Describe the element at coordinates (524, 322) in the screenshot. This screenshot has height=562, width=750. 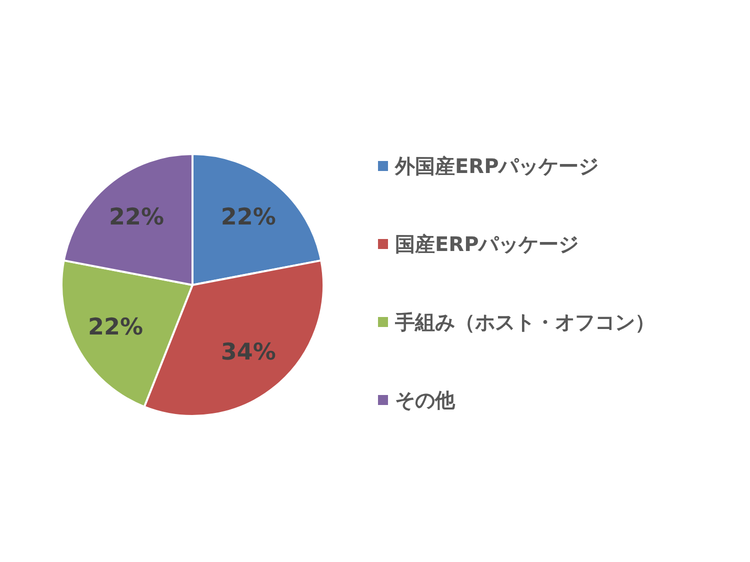
I see `legend-label: 手組み（ホスト・オフコン）` at that location.